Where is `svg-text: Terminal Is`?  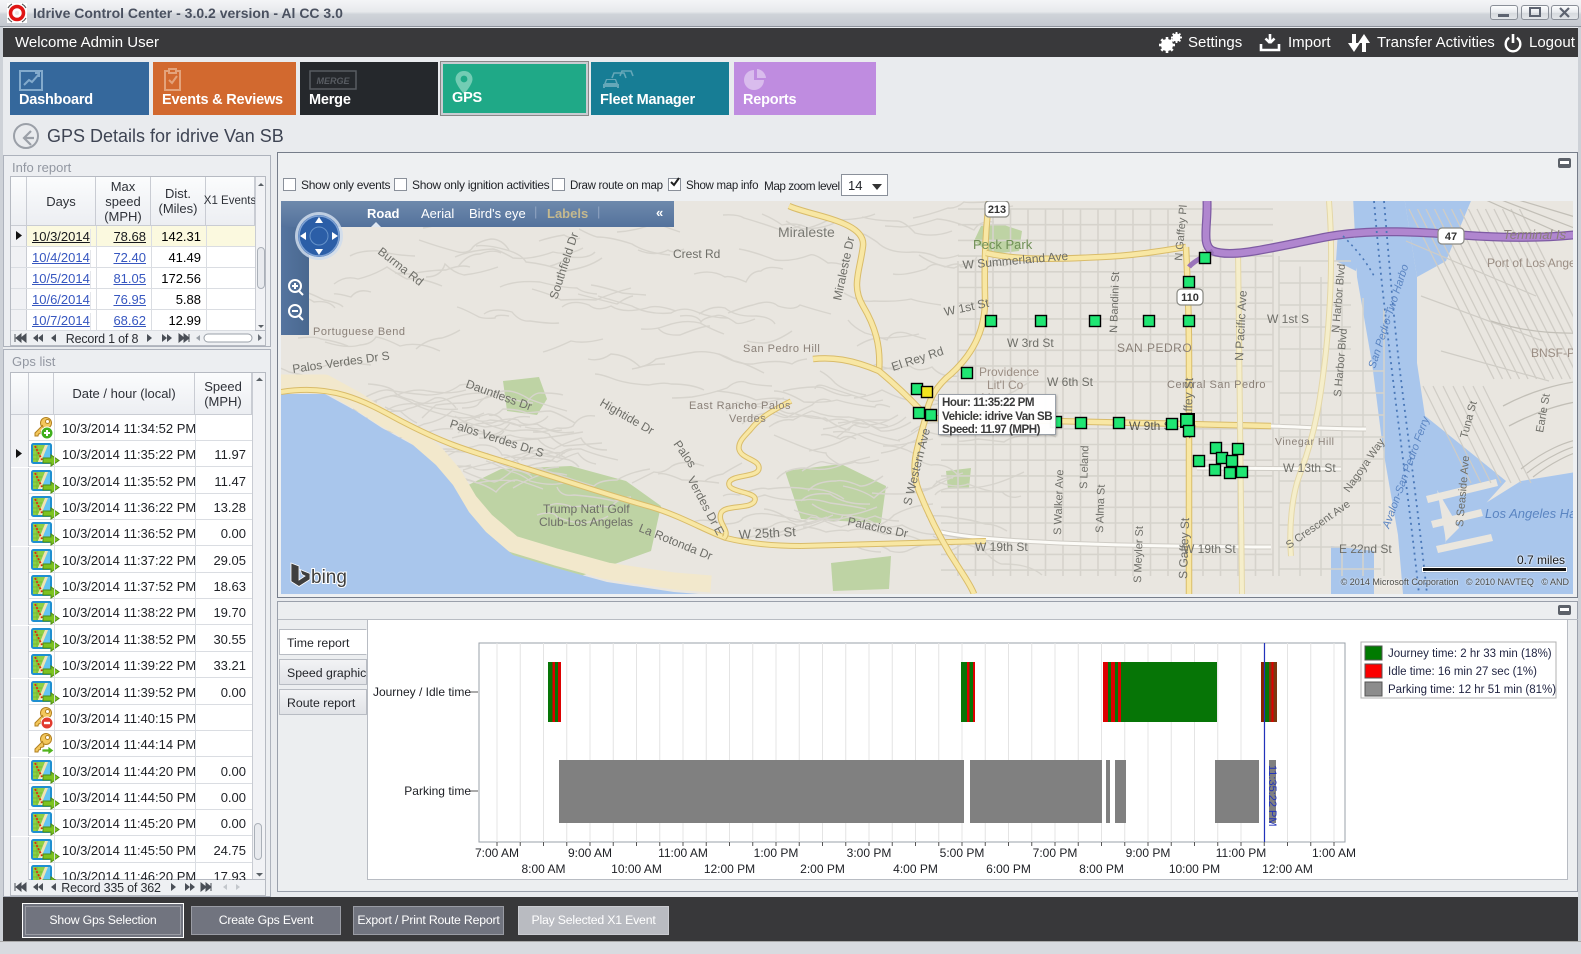
svg-text: Terminal Is is located at coordinates (1535, 234).